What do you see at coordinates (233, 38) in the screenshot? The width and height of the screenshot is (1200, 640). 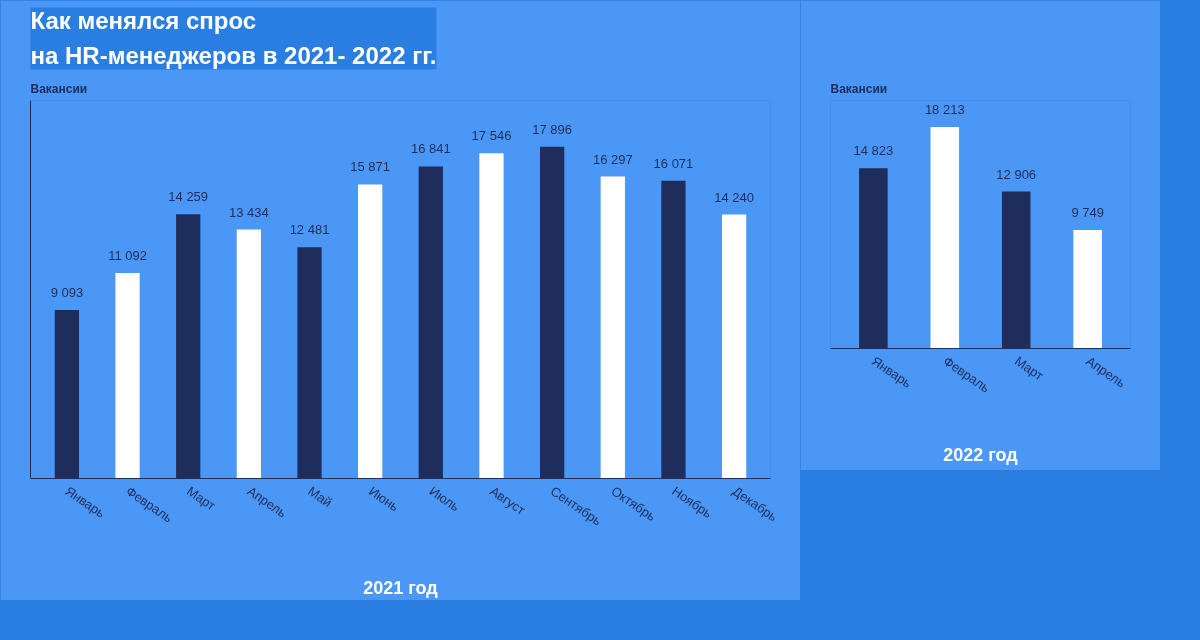 I see `chart-title: Как менялся спрос на HR-менеджеров в 2021- 2022 гг.` at bounding box center [233, 38].